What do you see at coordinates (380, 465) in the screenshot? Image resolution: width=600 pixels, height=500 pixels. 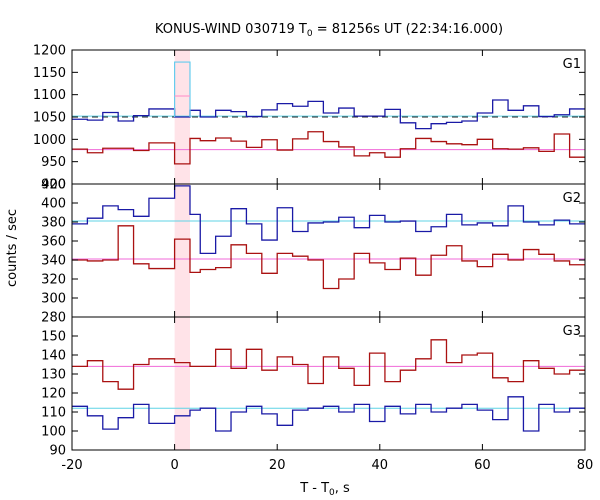 I see `x-tick-label: 40` at bounding box center [380, 465].